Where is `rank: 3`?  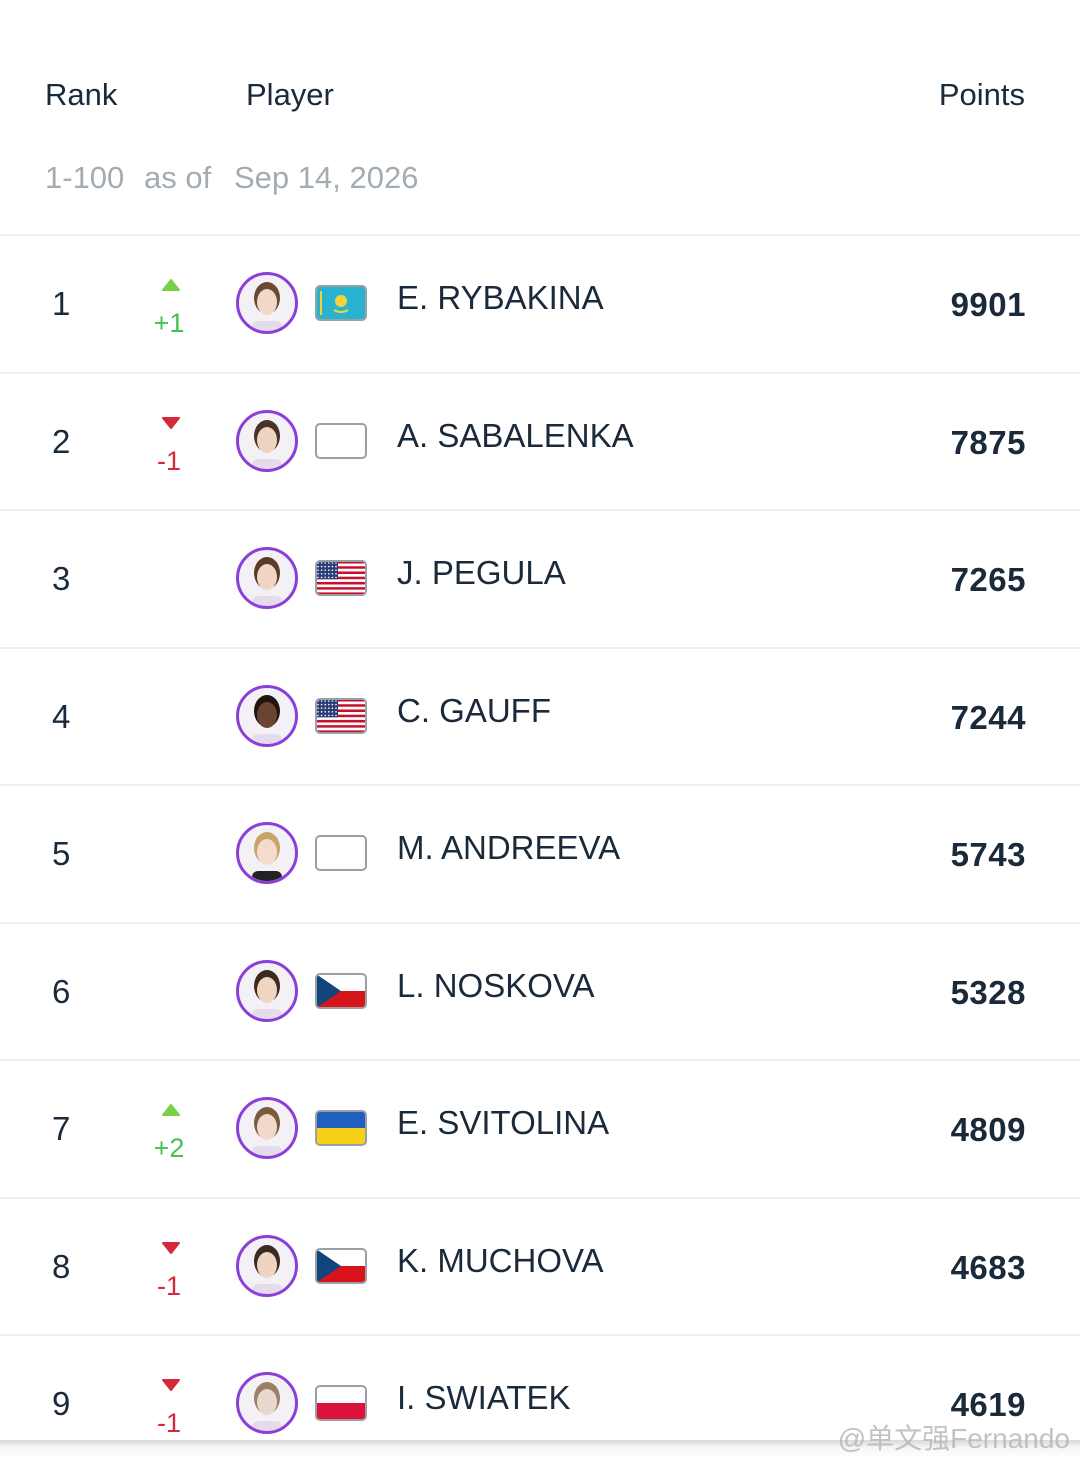
rank: 3 is located at coordinates (61, 578).